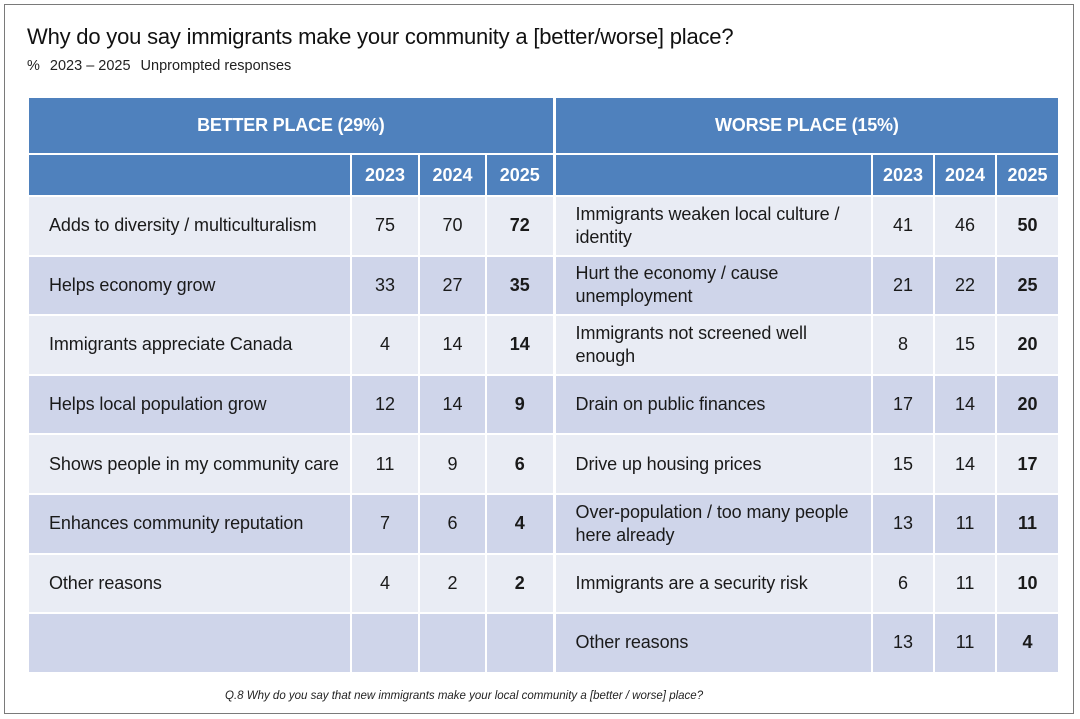 Image resolution: width=1080 pixels, height=719 pixels. Describe the element at coordinates (966, 226) in the screenshot. I see `worse-value-2024: 46` at that location.